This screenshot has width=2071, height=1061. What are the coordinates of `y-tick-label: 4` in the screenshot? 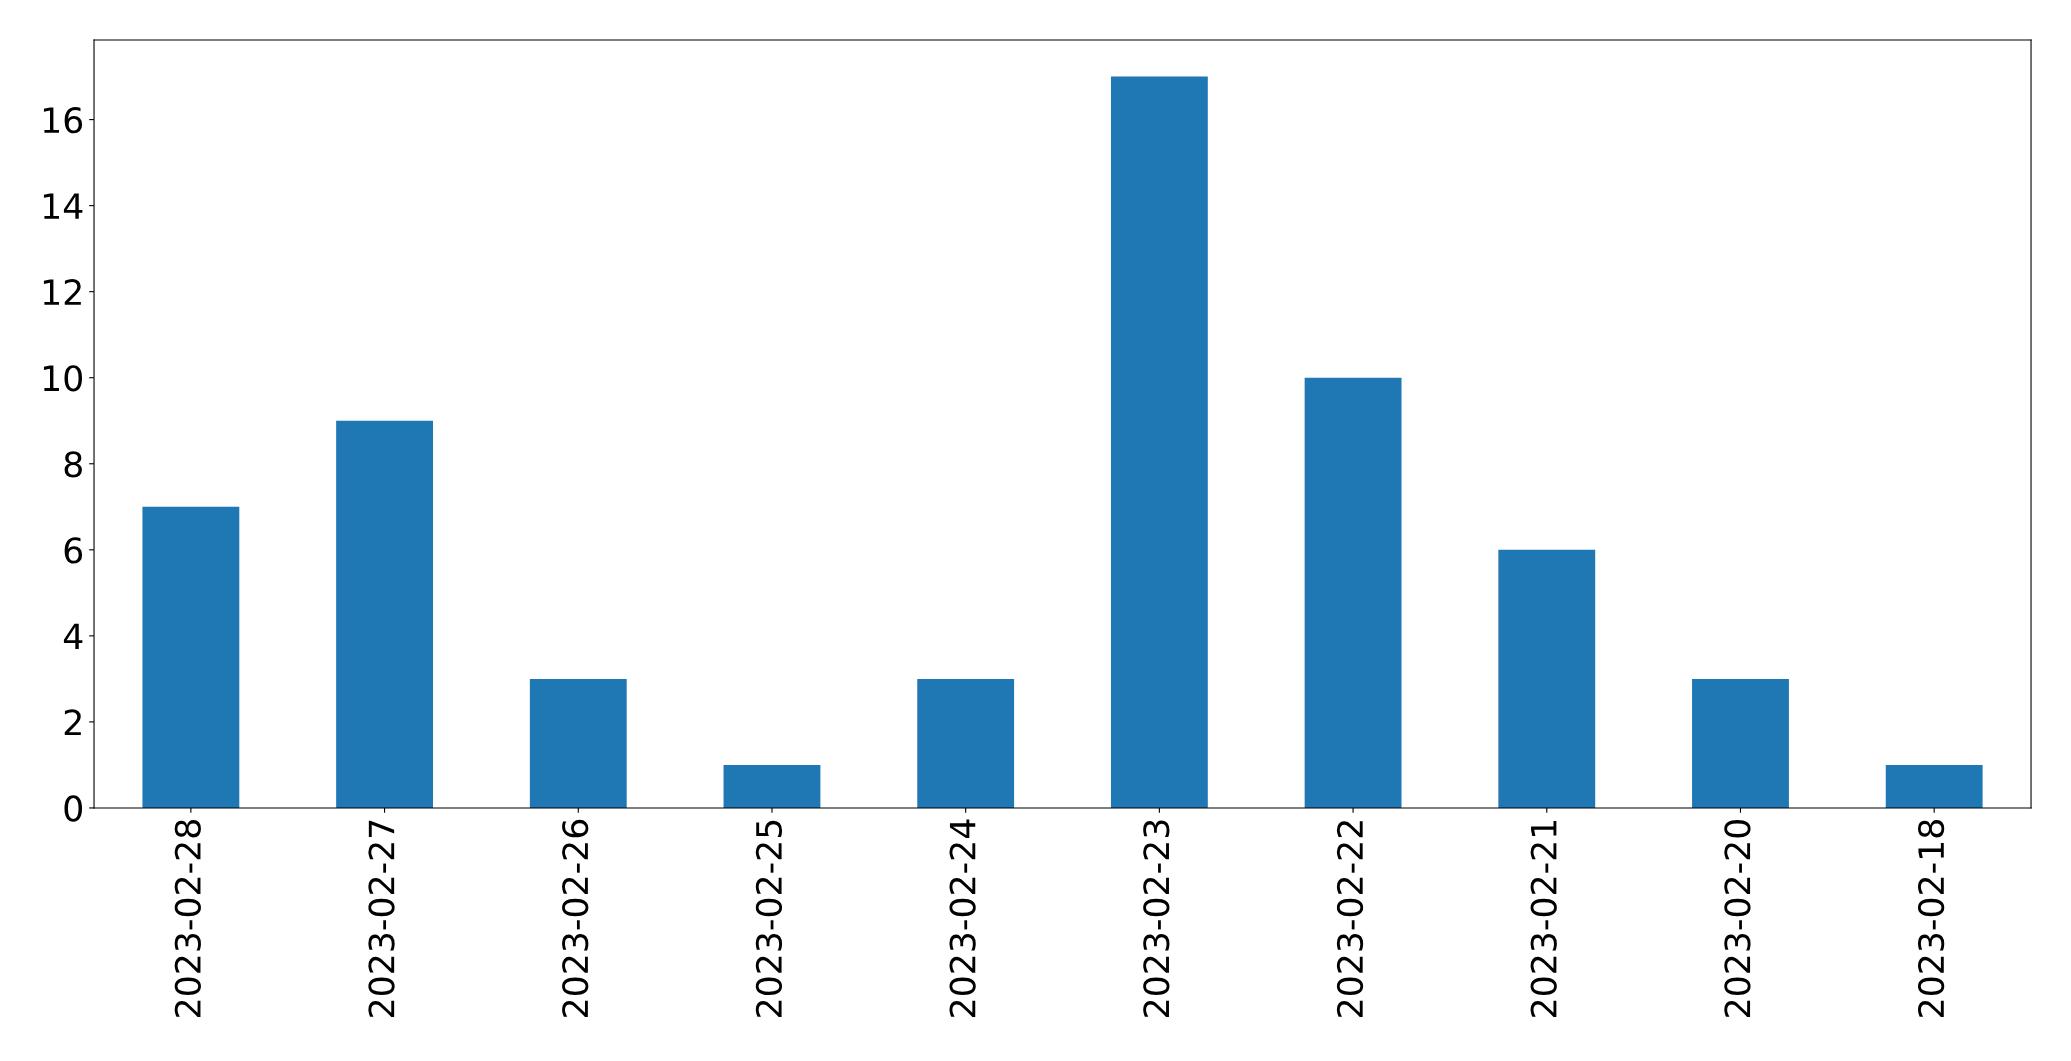 It's located at (73, 636).